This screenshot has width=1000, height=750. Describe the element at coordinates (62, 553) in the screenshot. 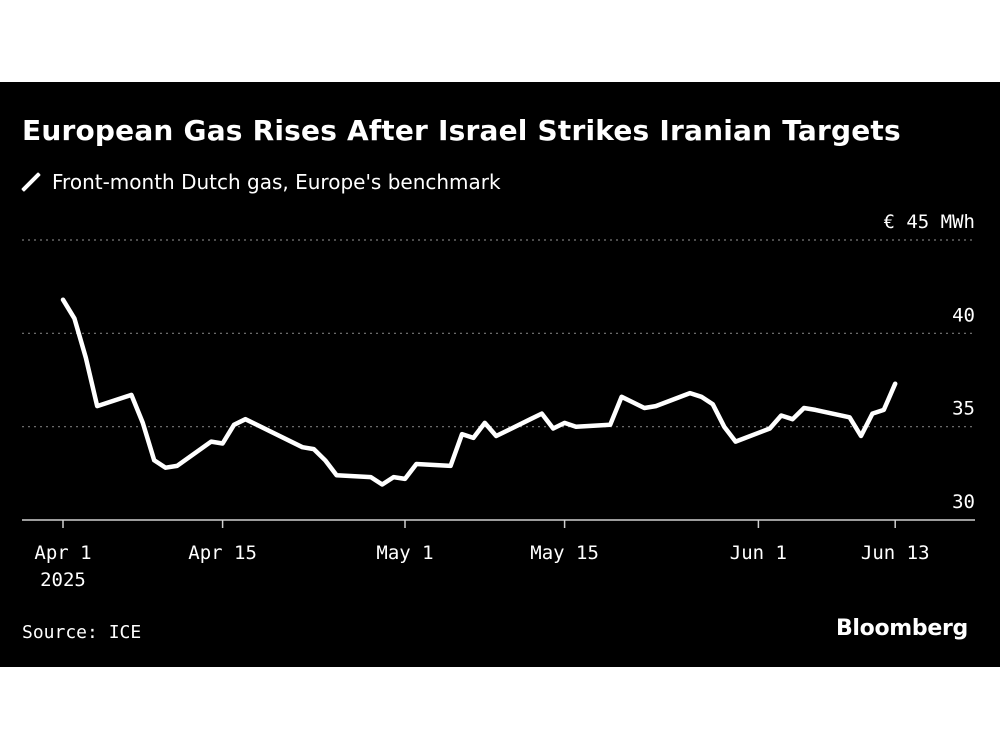

I see `x-tick-label-0: Apr 1` at that location.